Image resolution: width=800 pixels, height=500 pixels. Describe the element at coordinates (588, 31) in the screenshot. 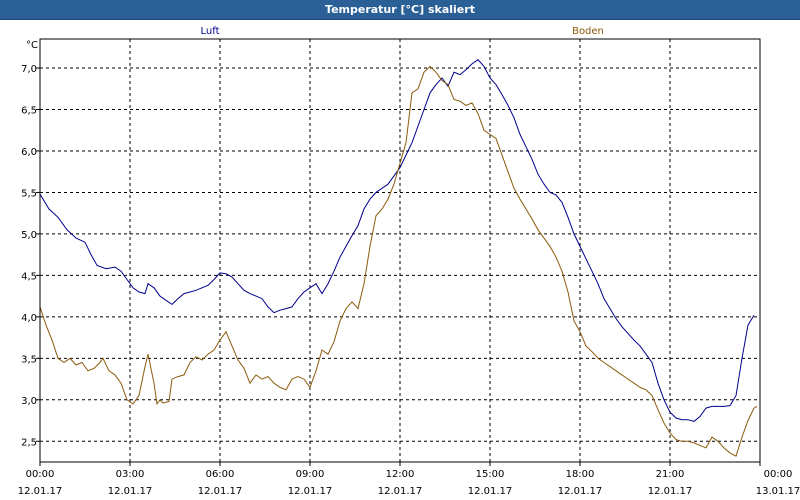

I see `legend-boden: Boden` at that location.